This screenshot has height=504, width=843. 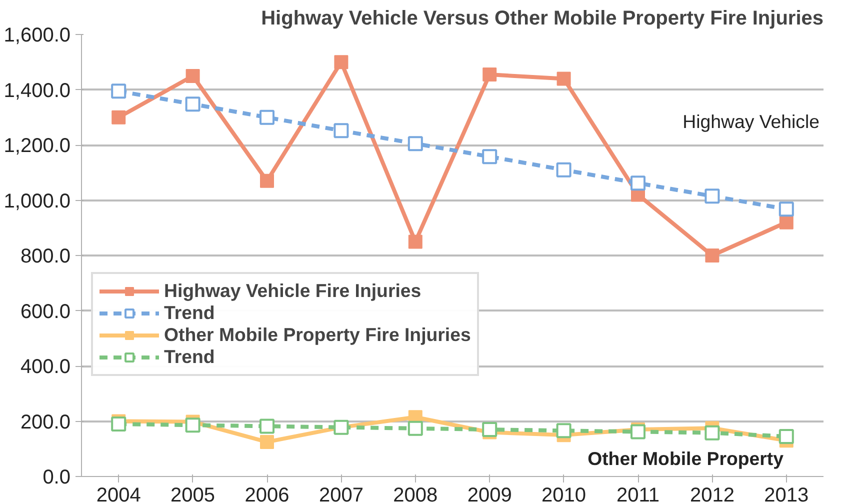 I want to click on y-tick-label: 400.0, so click(x=45, y=367).